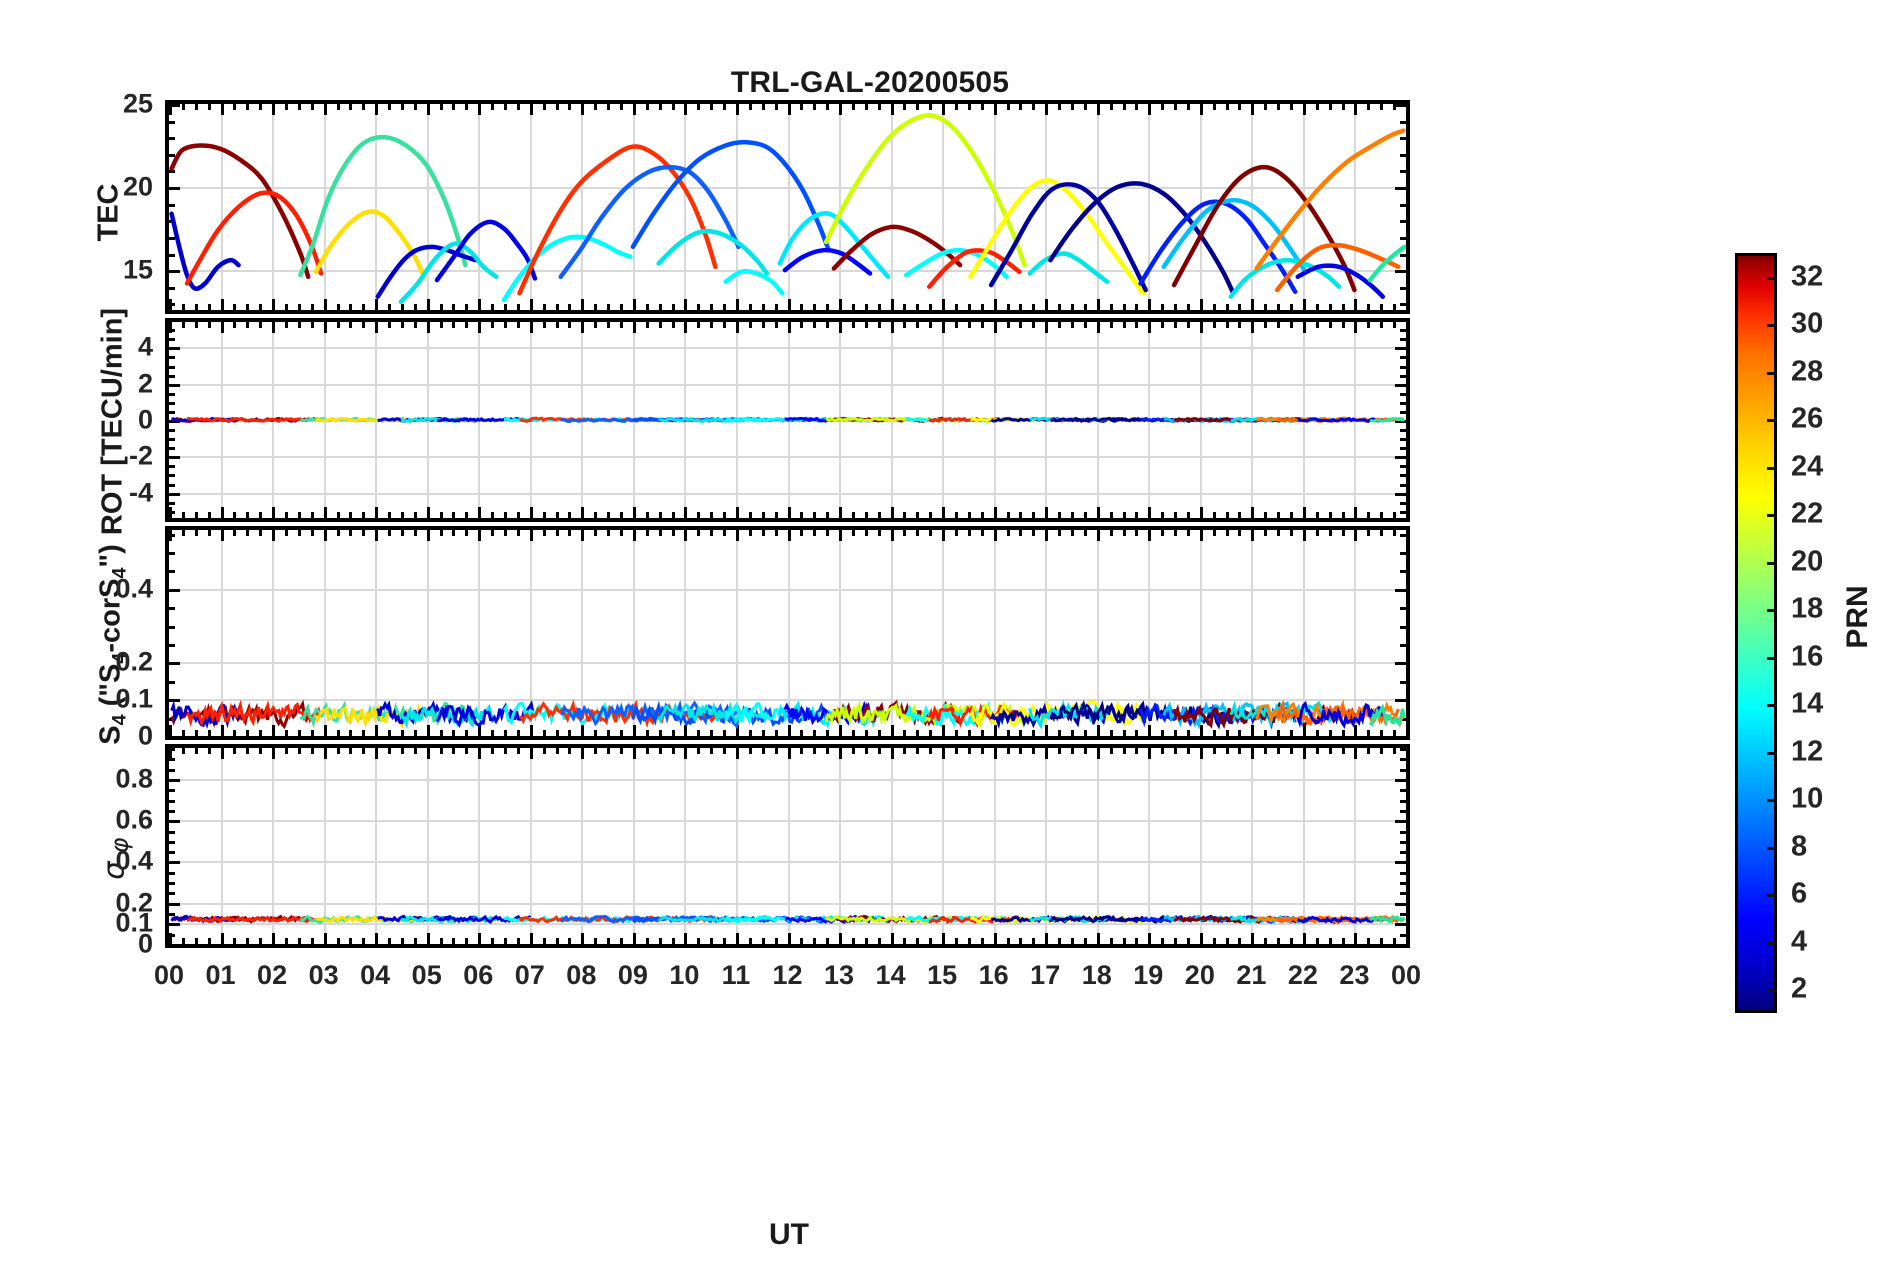  I want to click on x-tick-label: 20, so click(1199, 975).